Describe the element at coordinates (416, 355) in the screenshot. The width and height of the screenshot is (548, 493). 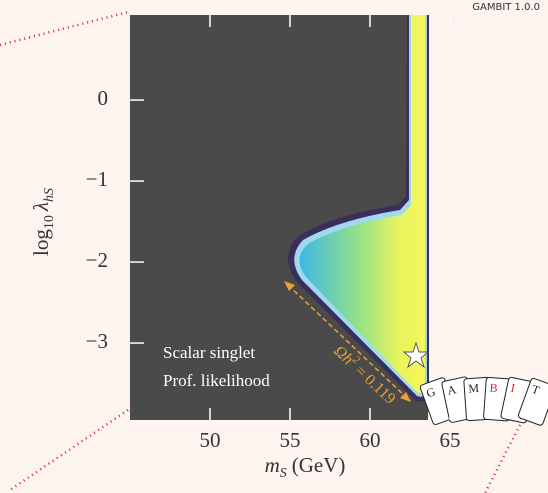
I see `best-fit-star` at that location.